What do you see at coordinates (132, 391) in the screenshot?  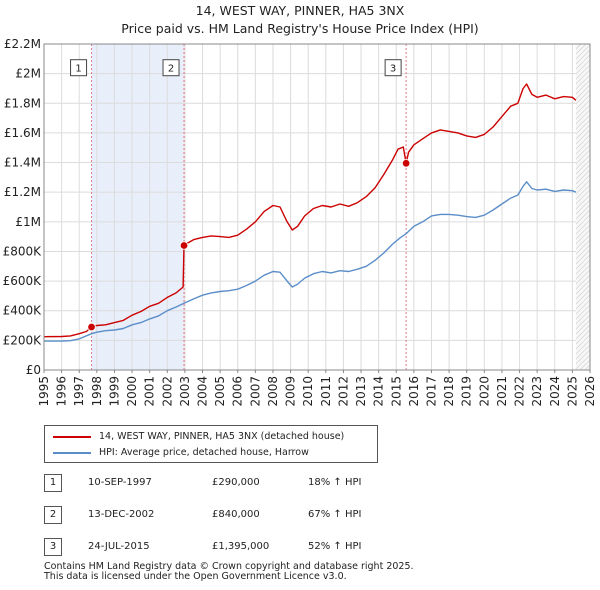 I see `x-tick-label: 2000` at bounding box center [132, 391].